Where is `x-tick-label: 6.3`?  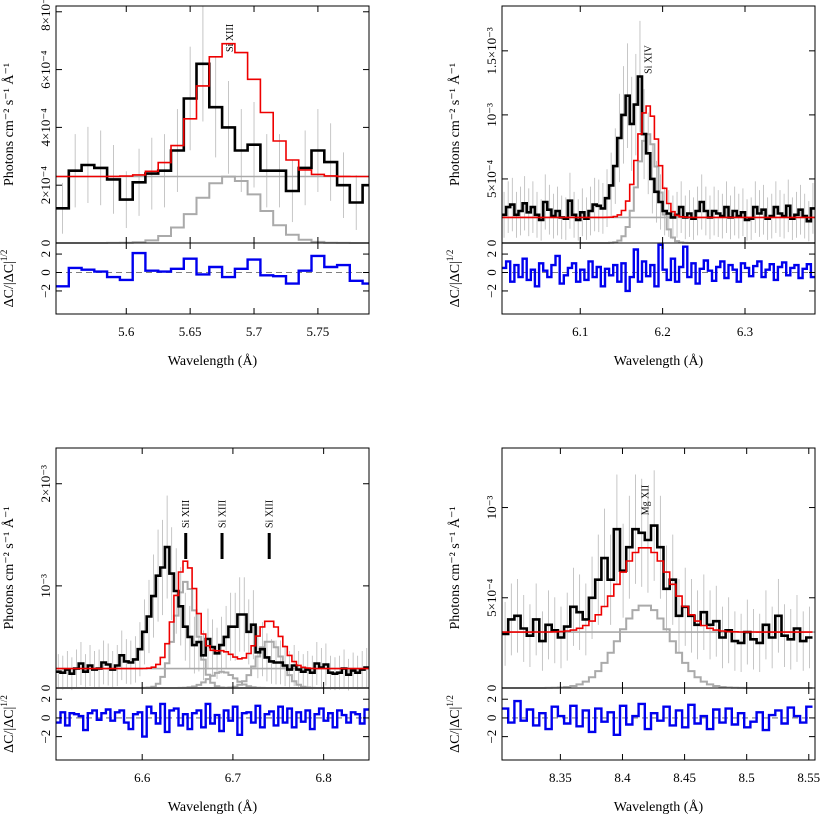
x-tick-label: 6.3 is located at coordinates (745, 331).